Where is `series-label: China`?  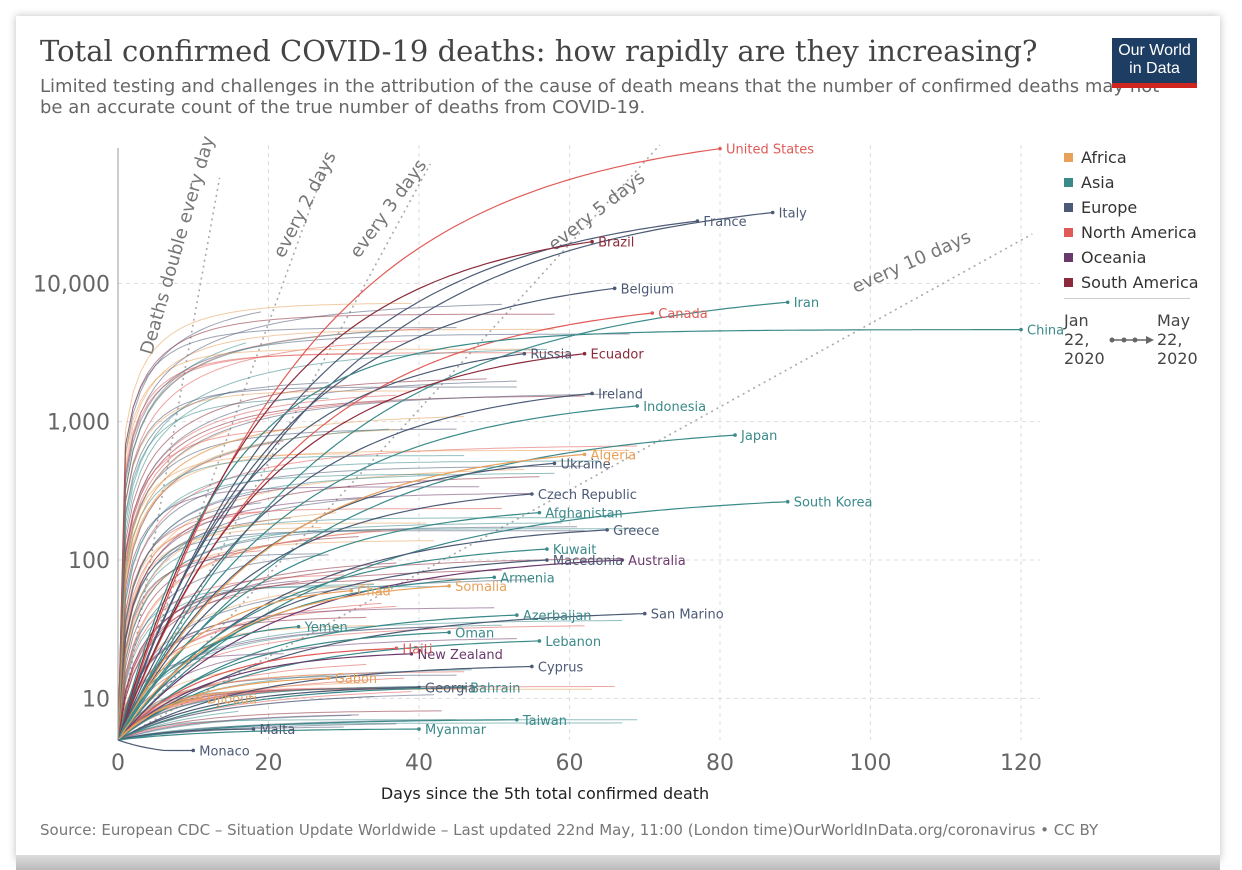
series-label: China is located at coordinates (1045, 331).